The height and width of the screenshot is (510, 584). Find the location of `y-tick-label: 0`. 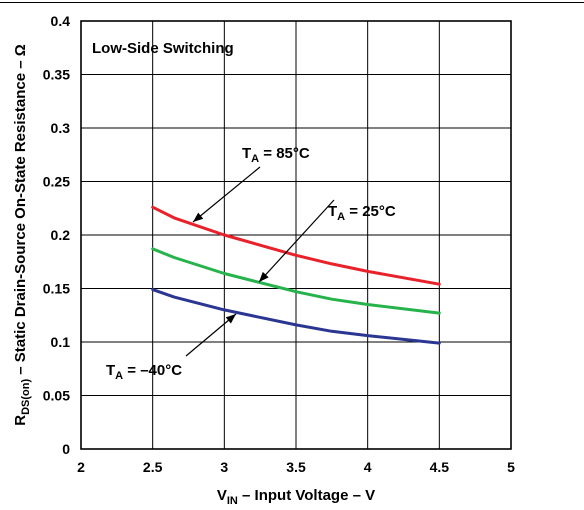

y-tick-label: 0 is located at coordinates (66, 449).